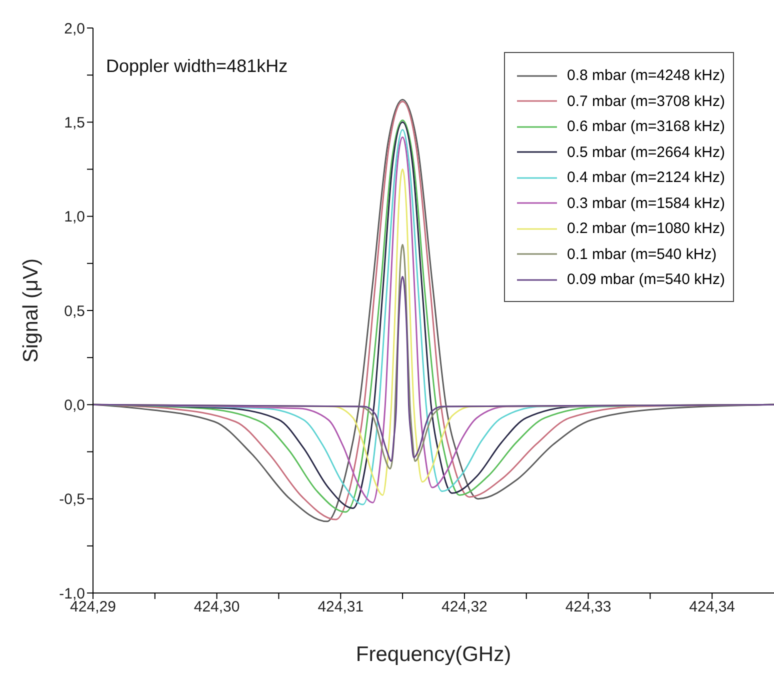 This screenshot has width=774, height=673. What do you see at coordinates (74, 311) in the screenshot?
I see `y-tick-label: 0,5` at bounding box center [74, 311].